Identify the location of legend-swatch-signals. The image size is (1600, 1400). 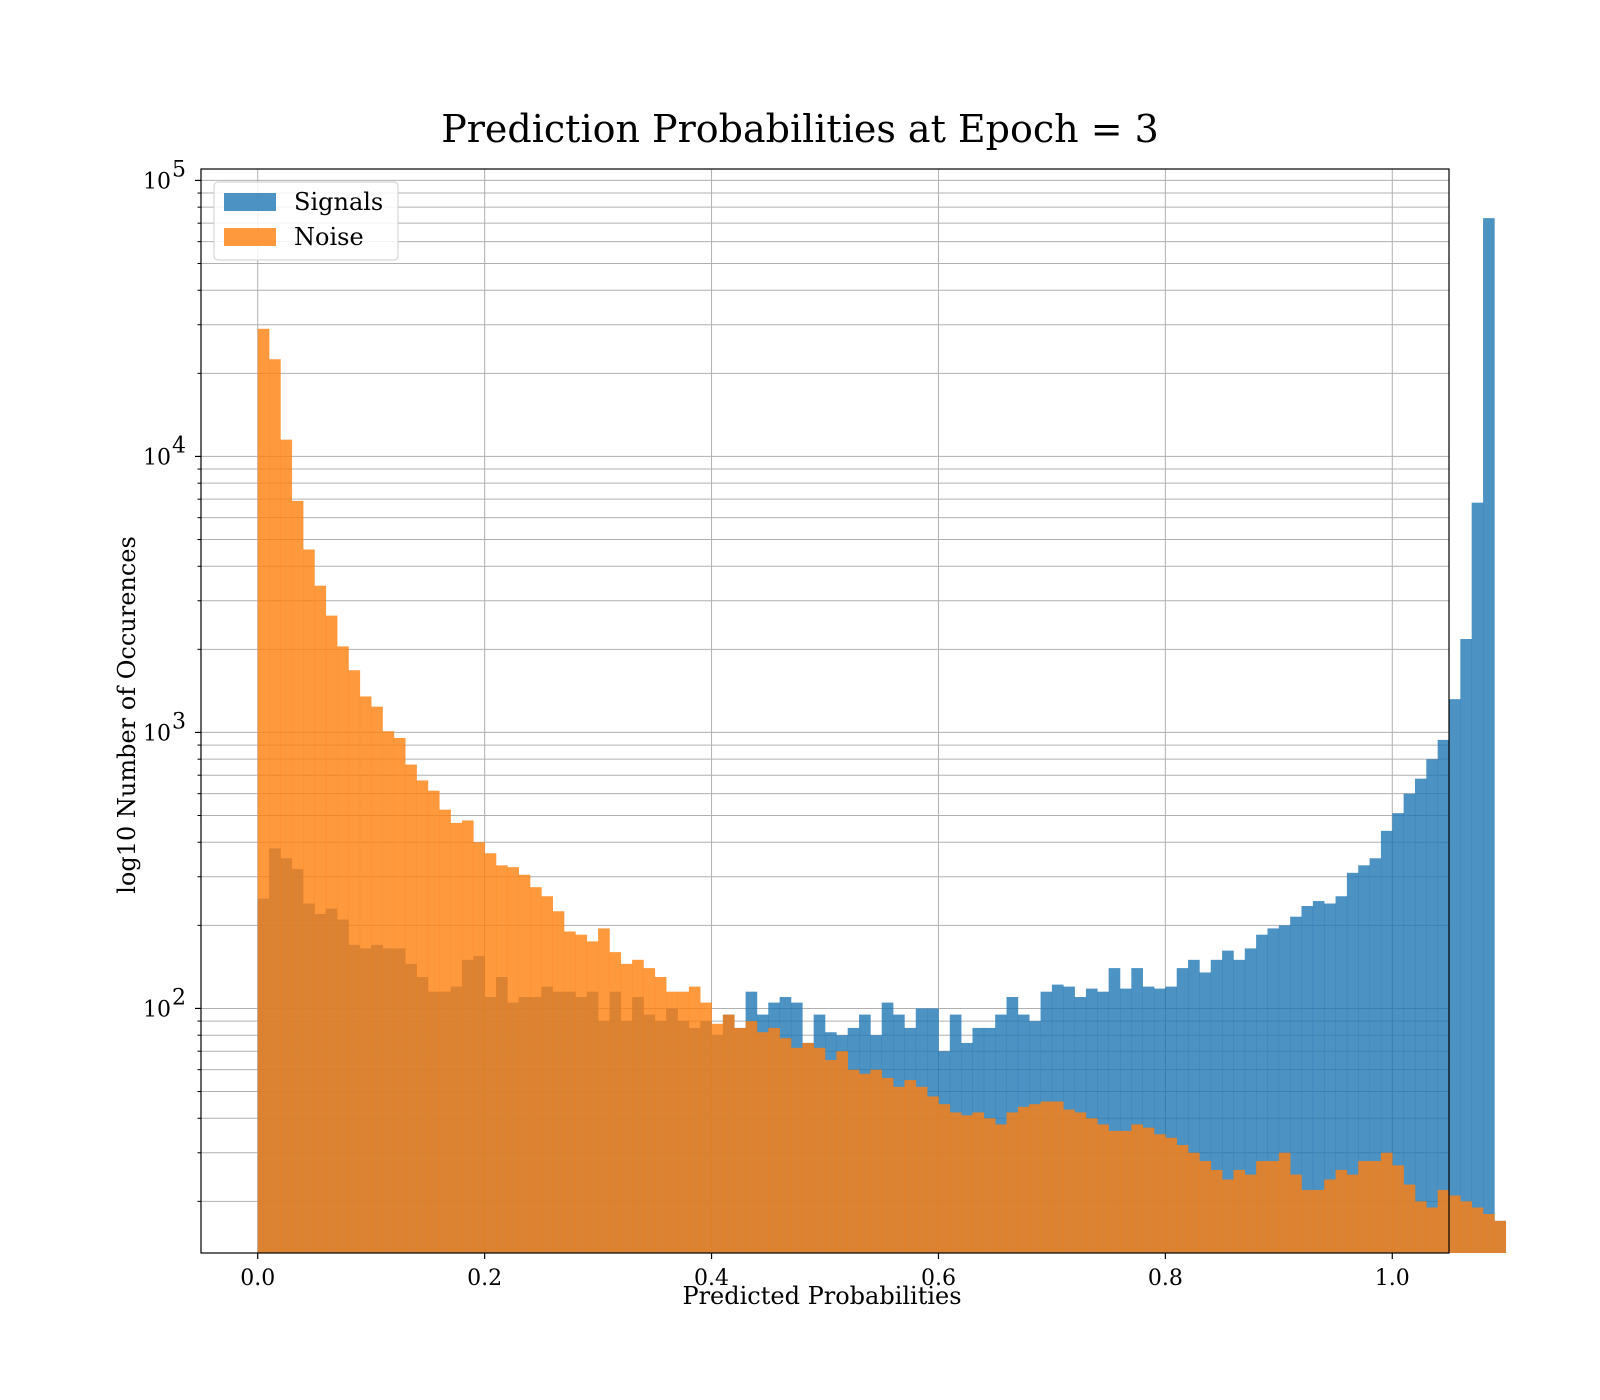
(250, 202).